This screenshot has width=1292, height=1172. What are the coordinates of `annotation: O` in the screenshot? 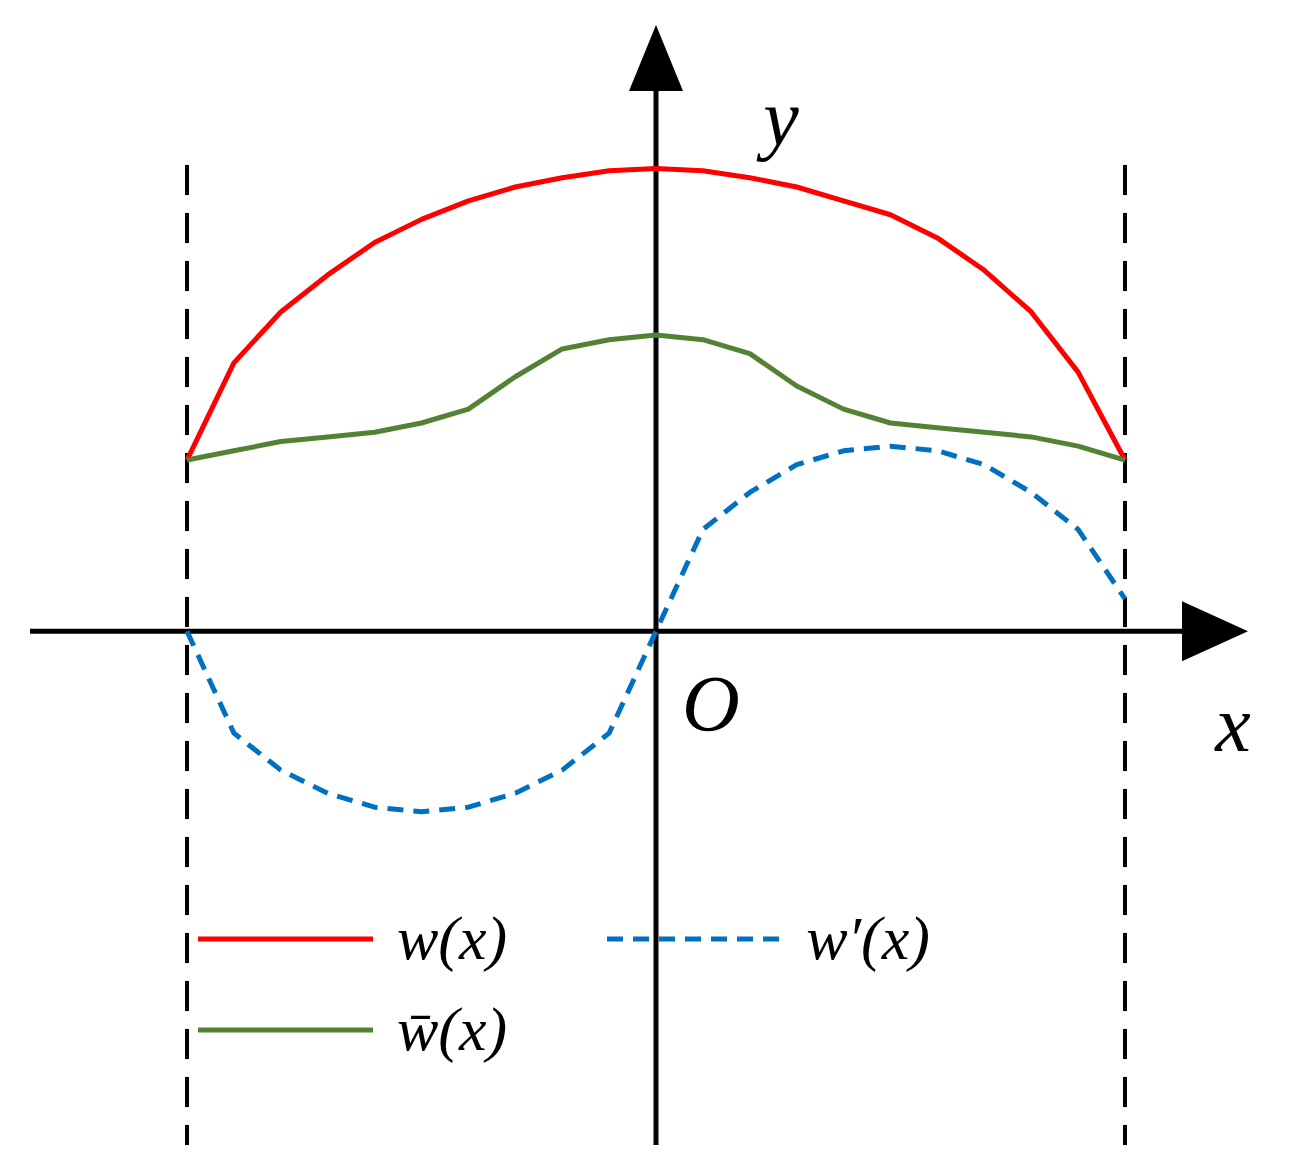 It's located at (711, 704).